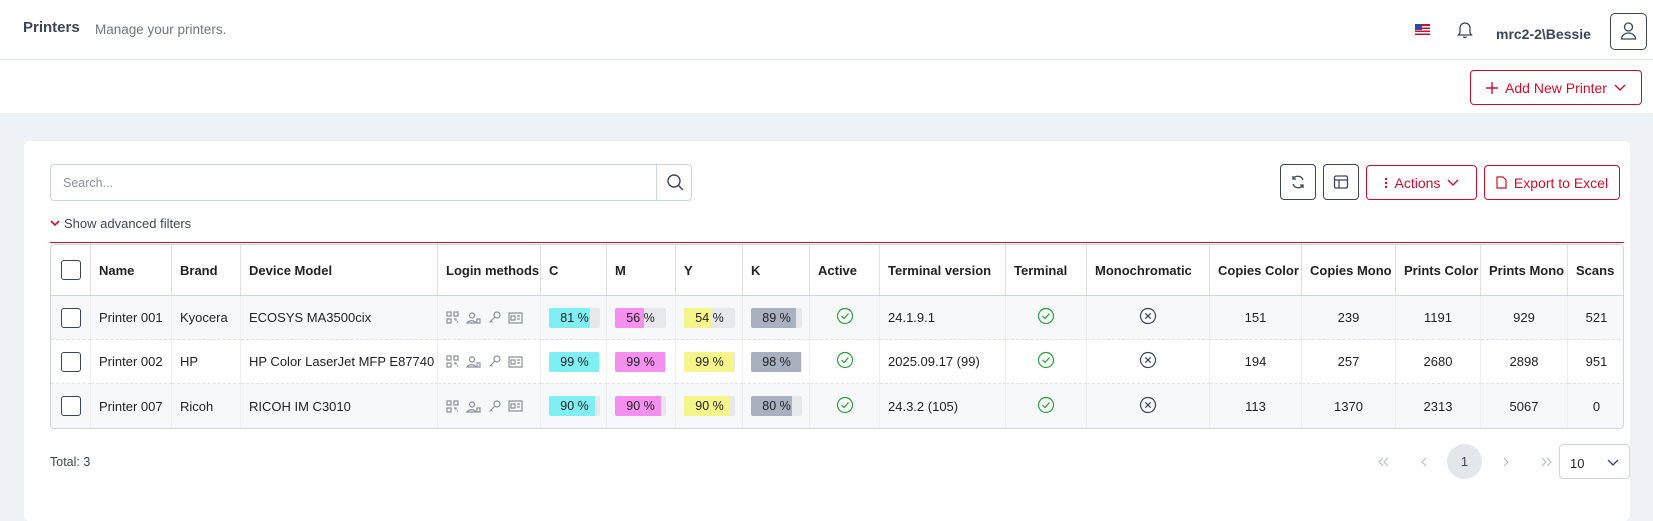 The width and height of the screenshot is (1653, 521). What do you see at coordinates (1438, 270) in the screenshot?
I see `column-header: Prints Color` at bounding box center [1438, 270].